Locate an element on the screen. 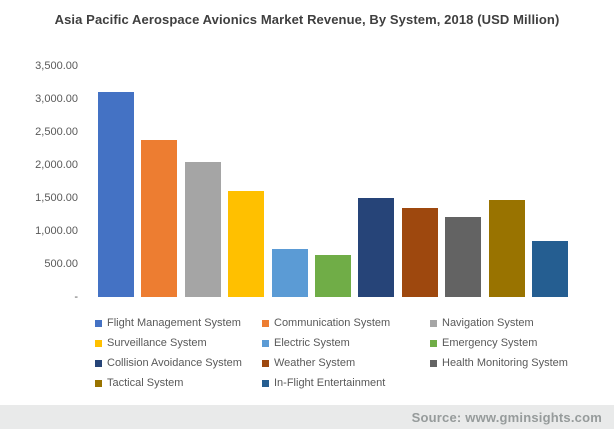 This screenshot has height=431, width=614. bar-flight-management-system is located at coordinates (116, 194).